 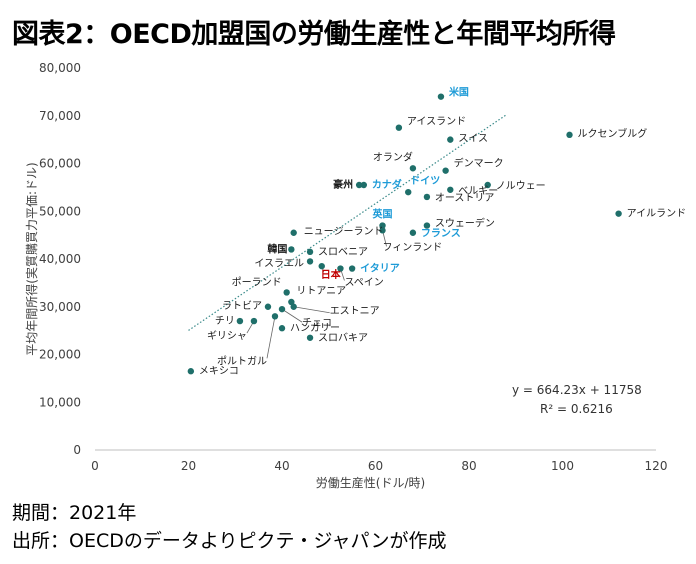 I want to click on y-tick-label: 80,000, so click(x=60, y=68).